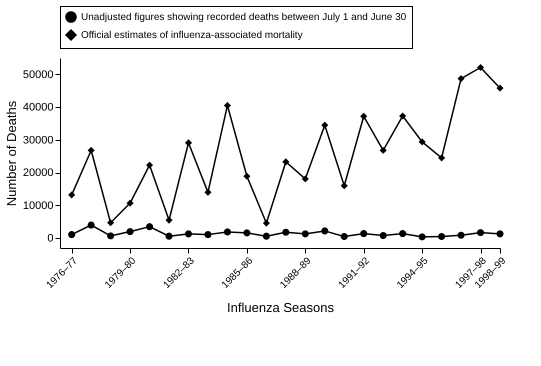  I want to click on y-tick-label: 20000, so click(38, 173).